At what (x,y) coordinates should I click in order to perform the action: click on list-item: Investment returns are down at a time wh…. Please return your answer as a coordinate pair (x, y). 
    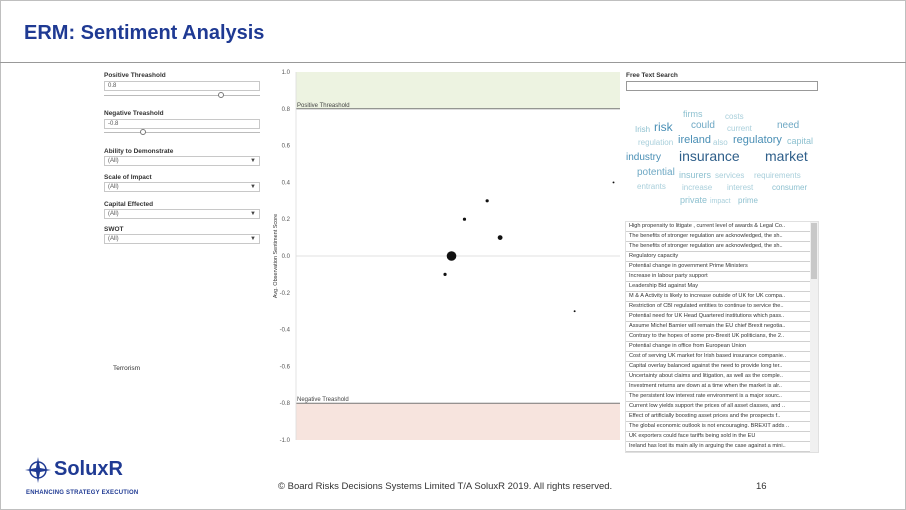
    Looking at the image, I should click on (718, 387).